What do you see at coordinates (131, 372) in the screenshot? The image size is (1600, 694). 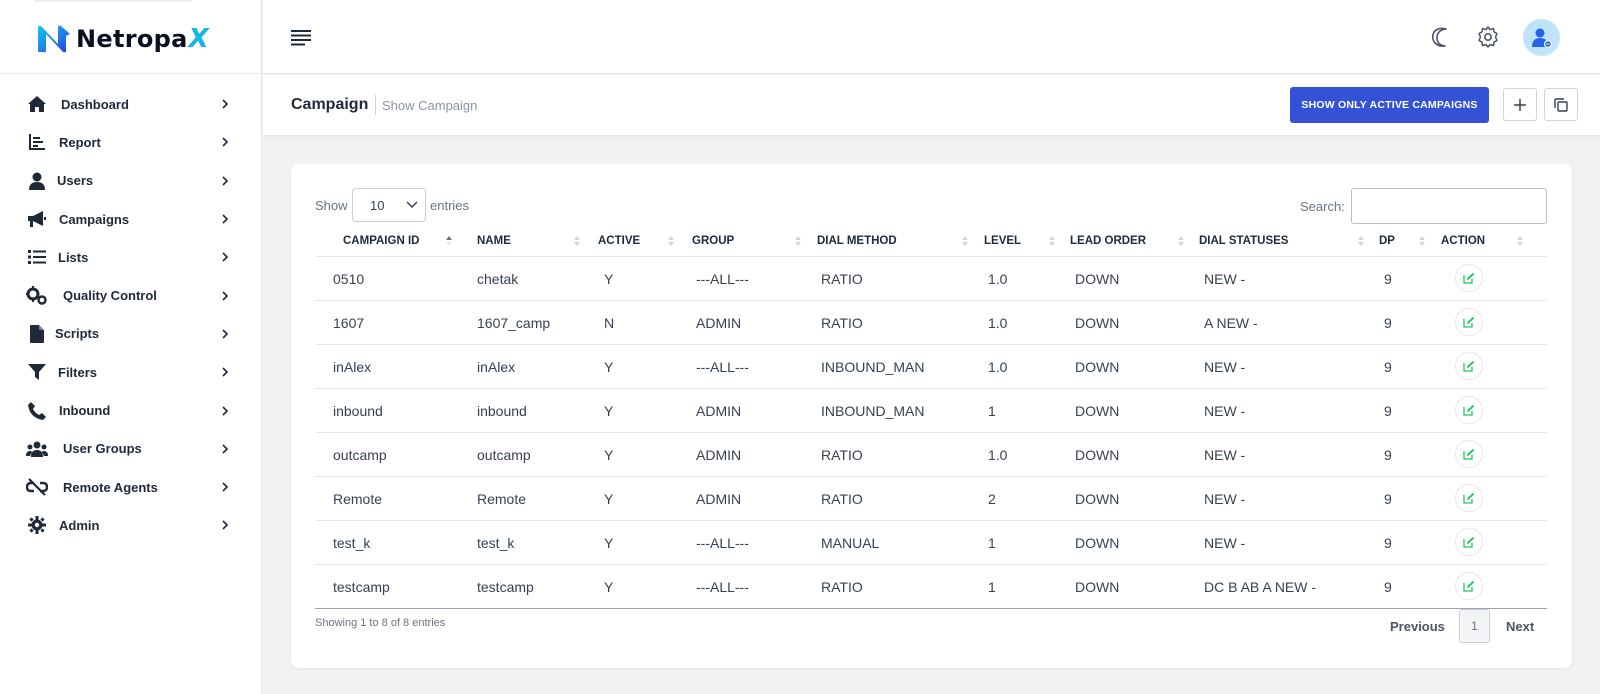 I see `sidebar-item-filters: Filters` at bounding box center [131, 372].